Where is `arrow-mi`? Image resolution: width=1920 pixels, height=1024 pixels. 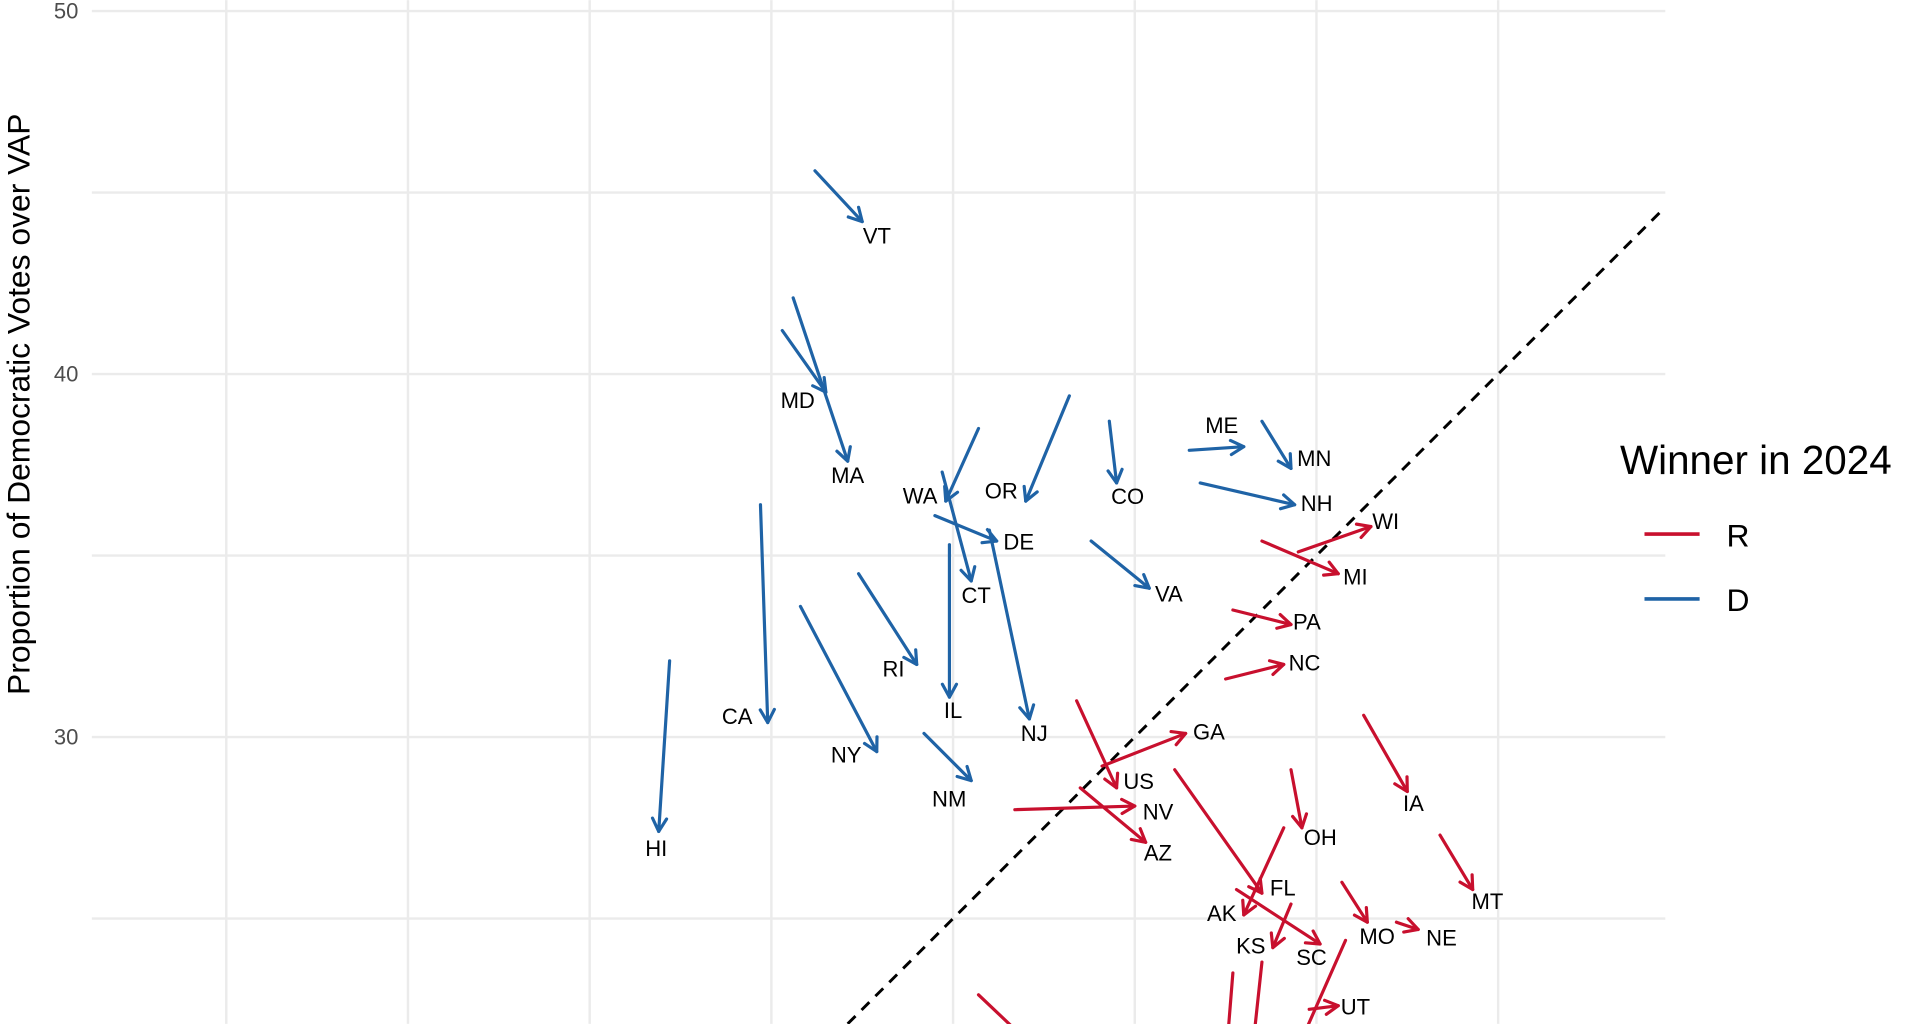
arrow-mi is located at coordinates (1300, 558).